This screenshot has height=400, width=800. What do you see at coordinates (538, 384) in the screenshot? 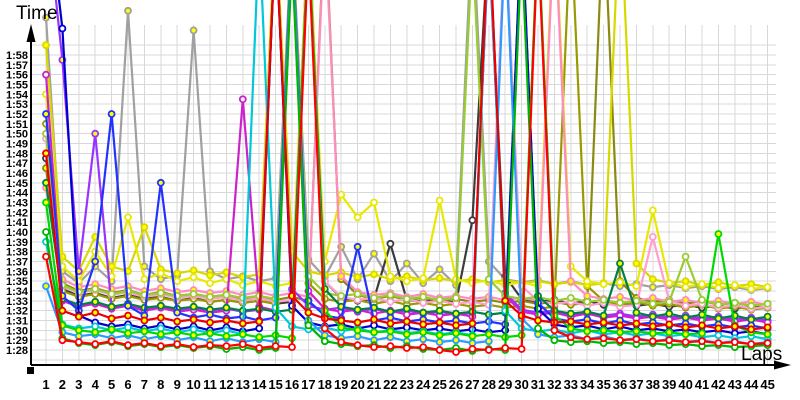
I see `svg-text: 31` at bounding box center [538, 384].